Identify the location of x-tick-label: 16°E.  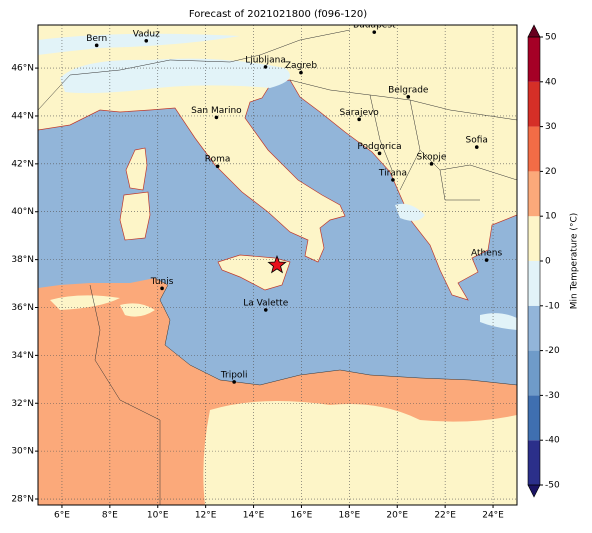
(302, 516).